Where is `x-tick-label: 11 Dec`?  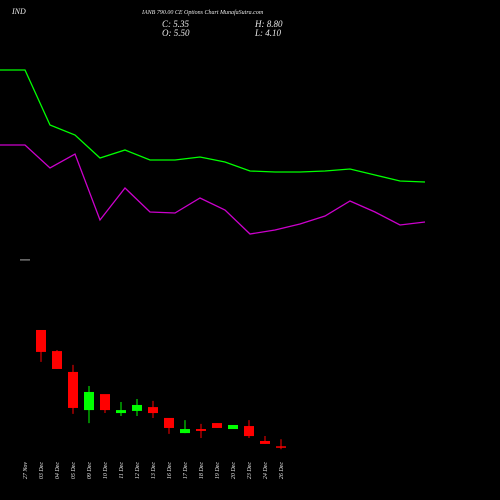 x-tick-label: 11 Dec is located at coordinates (122, 470).